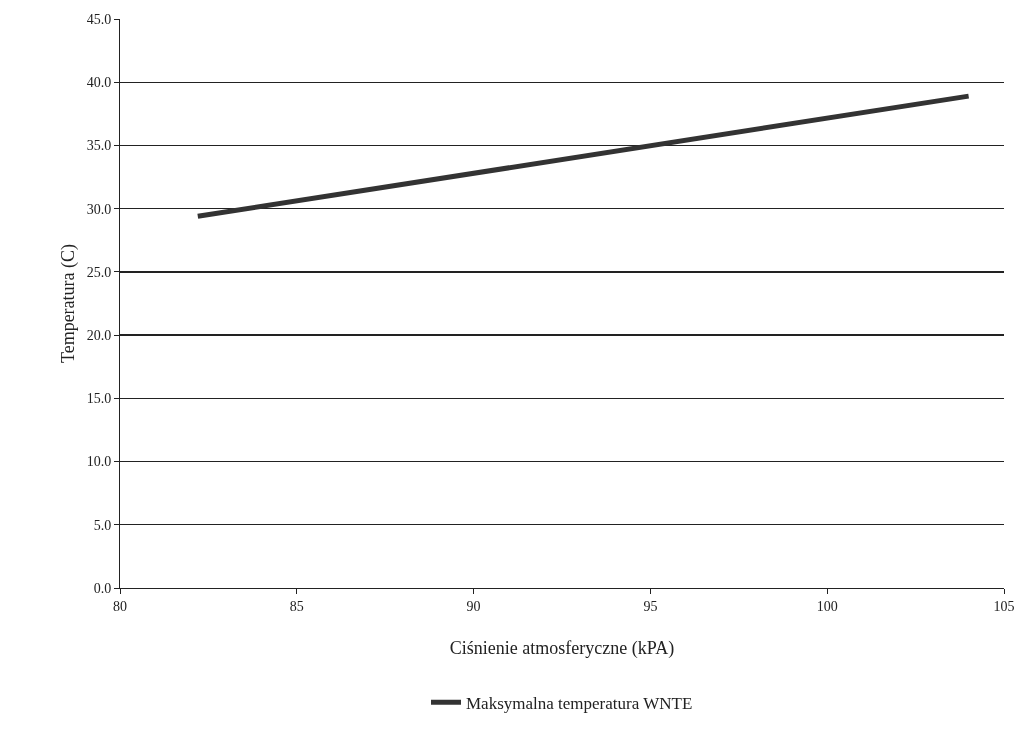 The width and height of the screenshot is (1027, 733). Describe the element at coordinates (102, 525) in the screenshot. I see `y-tick-label: 5.0` at that location.